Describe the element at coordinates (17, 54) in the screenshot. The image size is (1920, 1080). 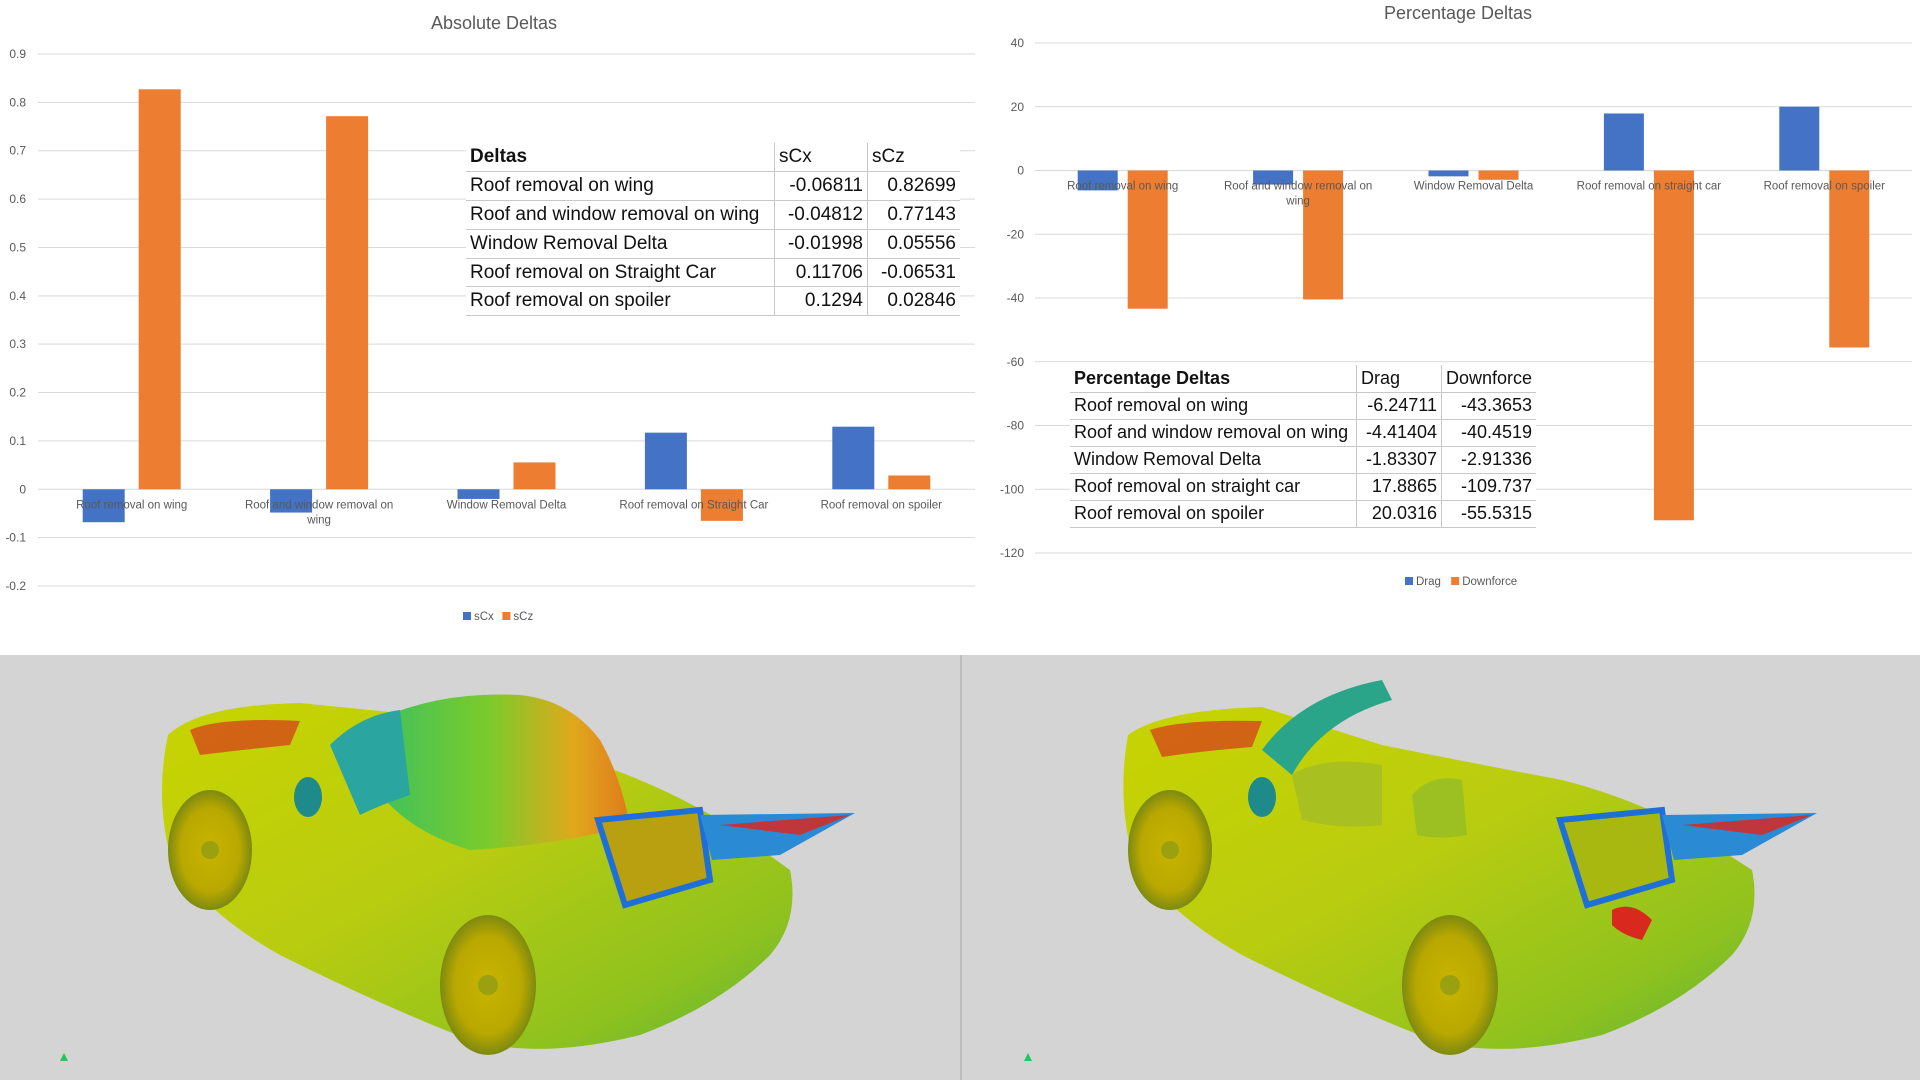
I see `y-tick-label: 0.9` at that location.